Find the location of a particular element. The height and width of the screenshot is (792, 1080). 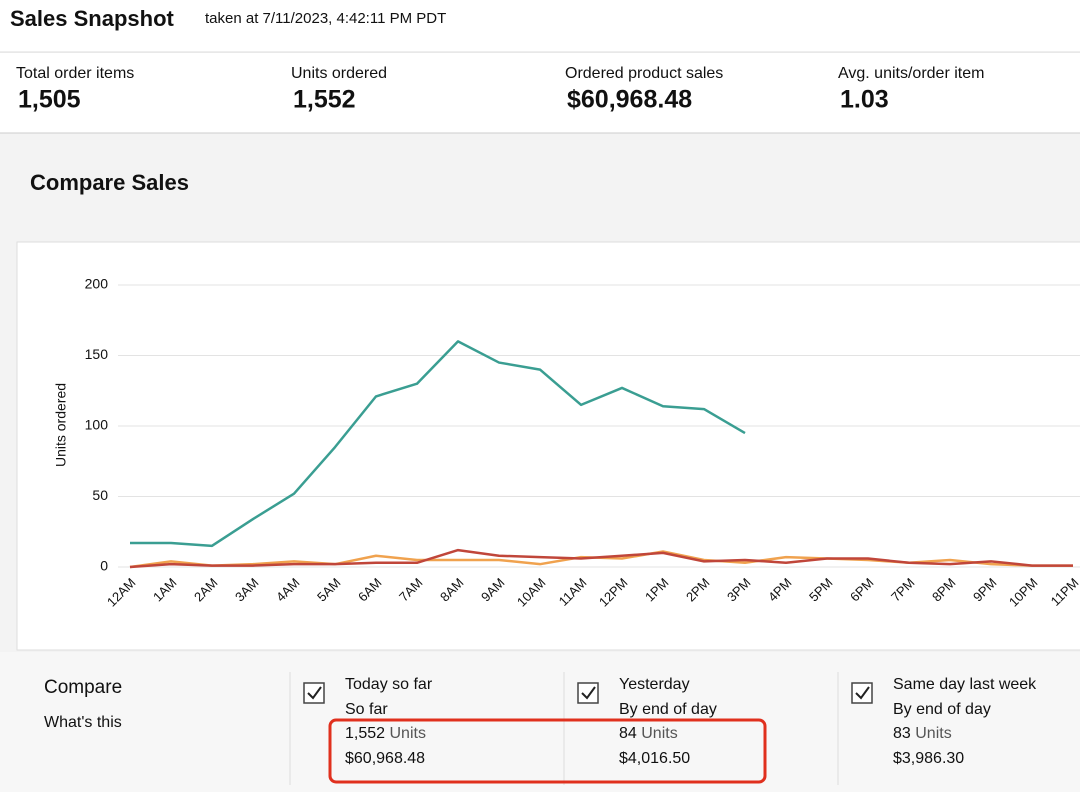

legend-subtitle: So far is located at coordinates (366, 709).